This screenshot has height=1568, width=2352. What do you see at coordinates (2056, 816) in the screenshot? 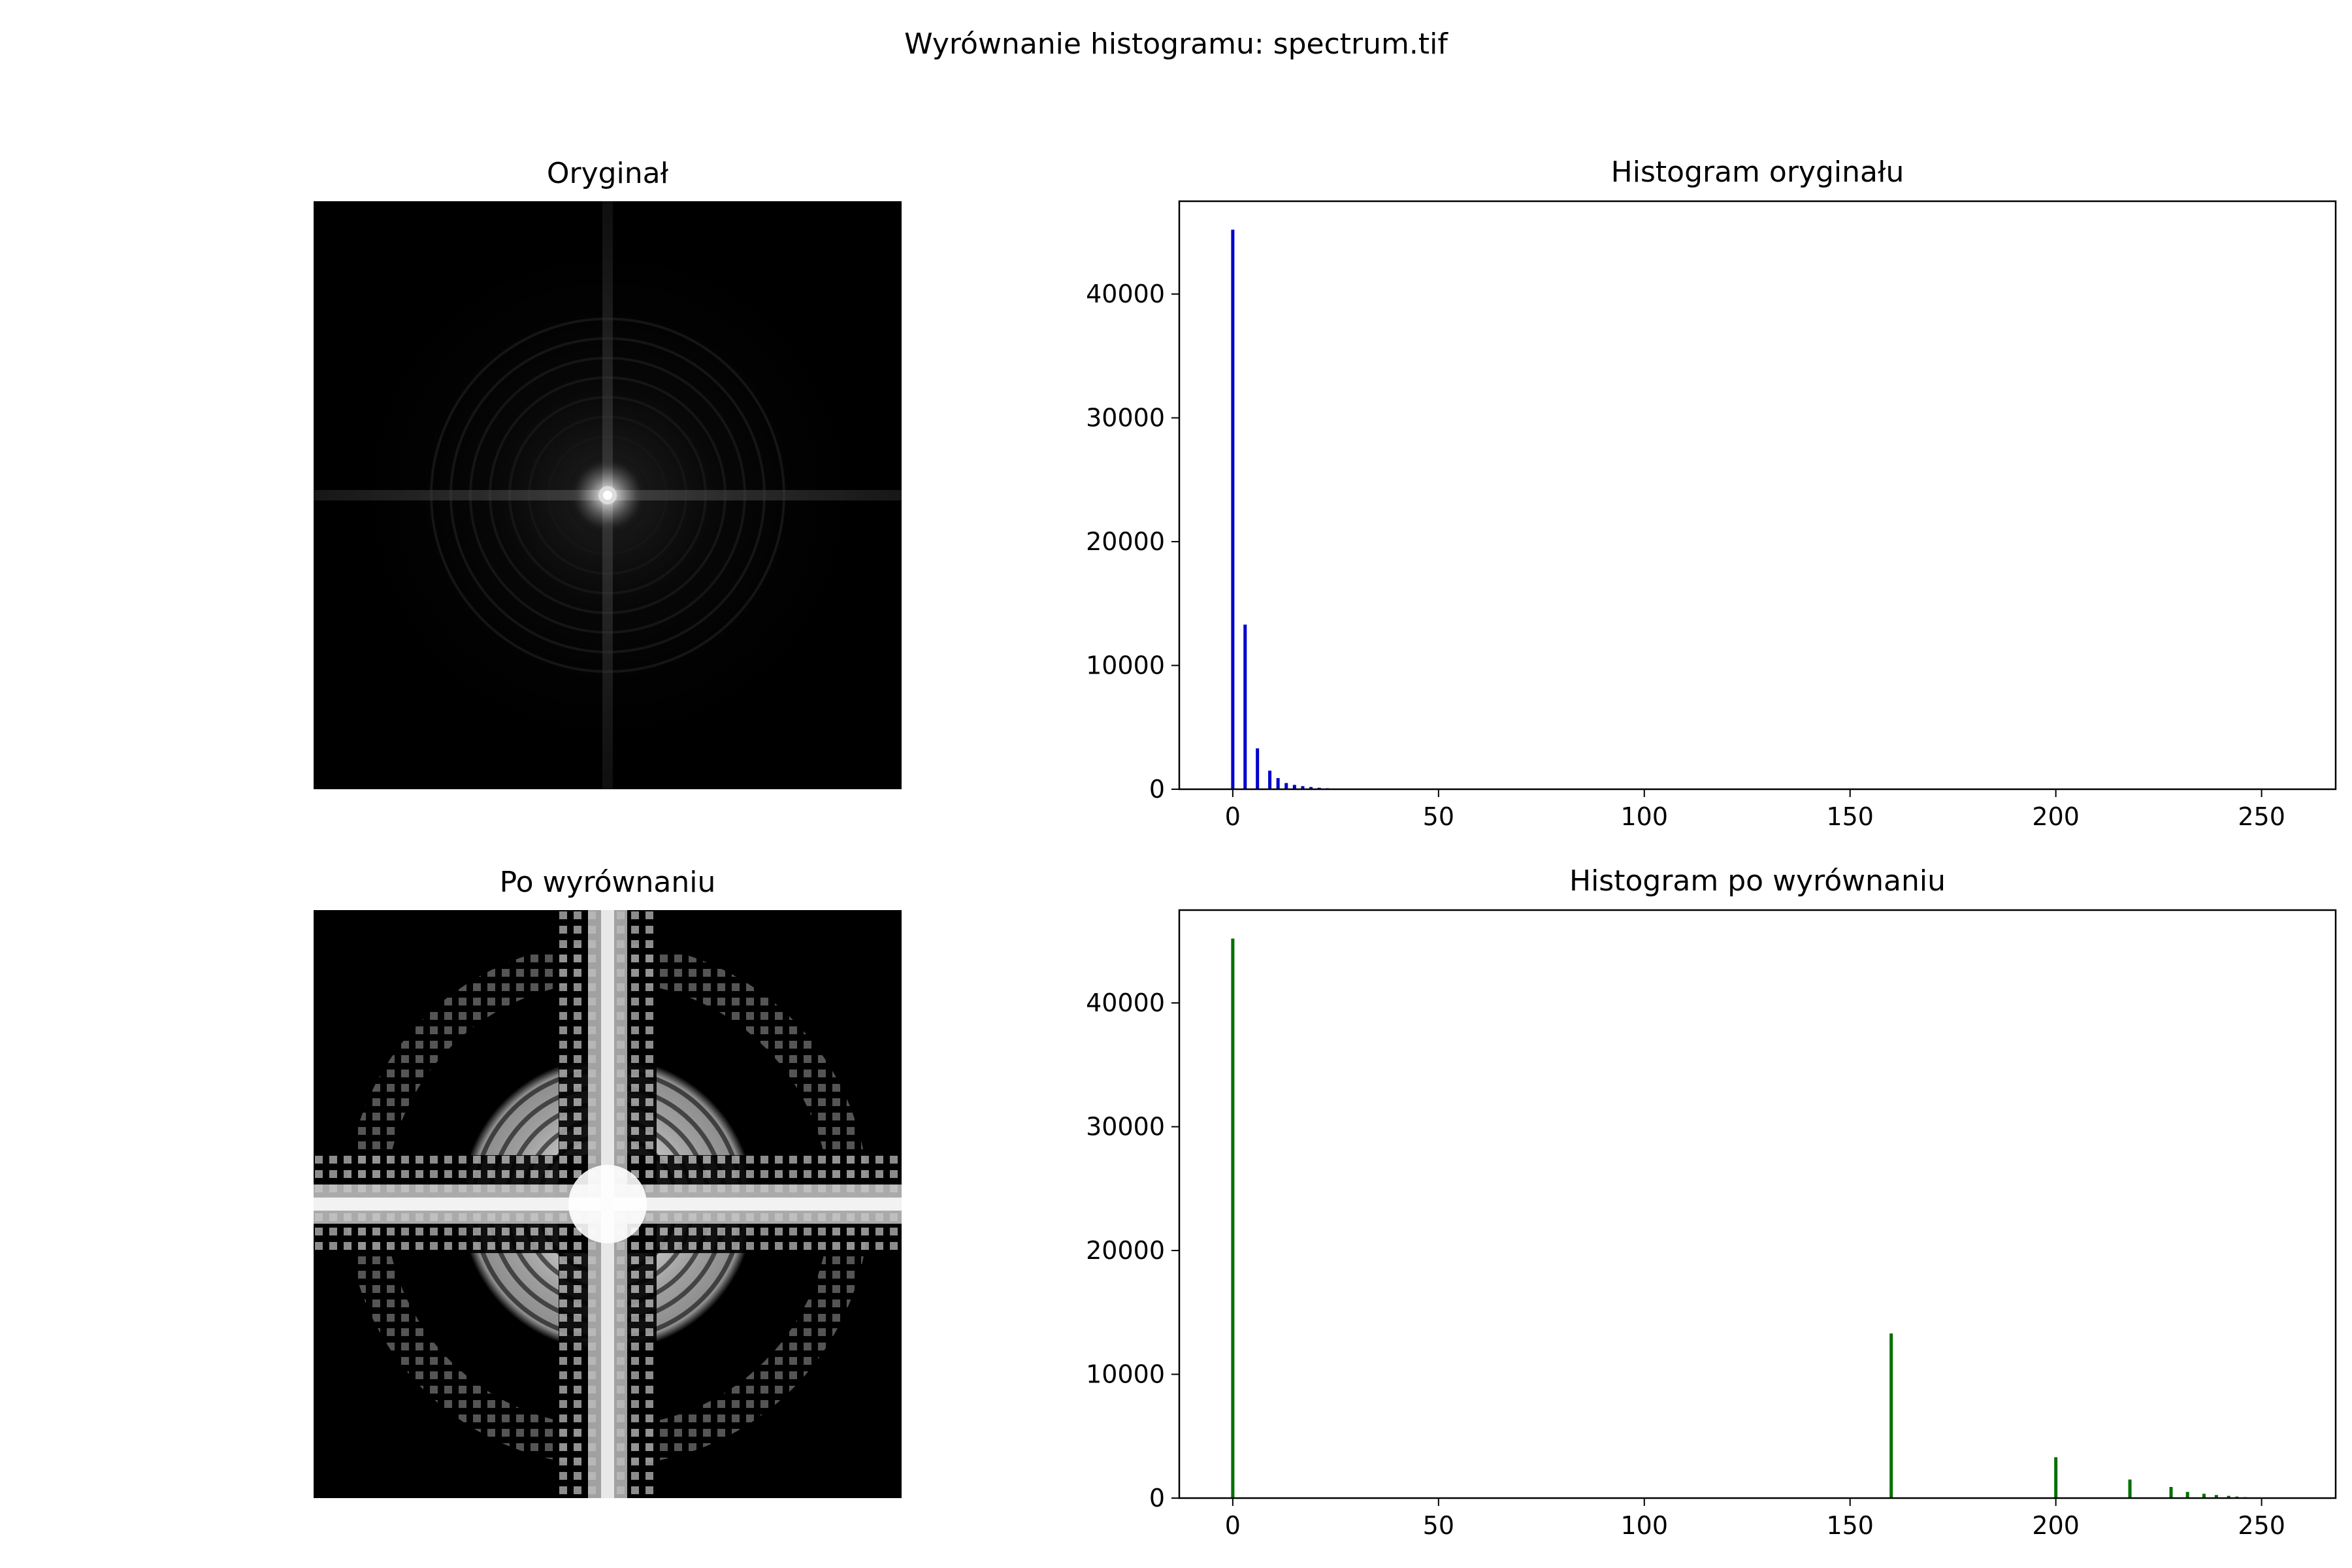
I see `original-histogram-xtick-label: 200` at bounding box center [2056, 816].